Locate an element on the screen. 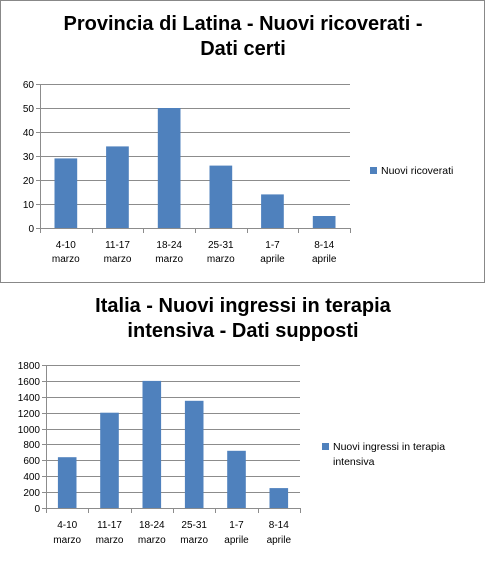 This screenshot has height=575, width=486. chart-title-line: intensiva - Dati supposti is located at coordinates (243, 331).